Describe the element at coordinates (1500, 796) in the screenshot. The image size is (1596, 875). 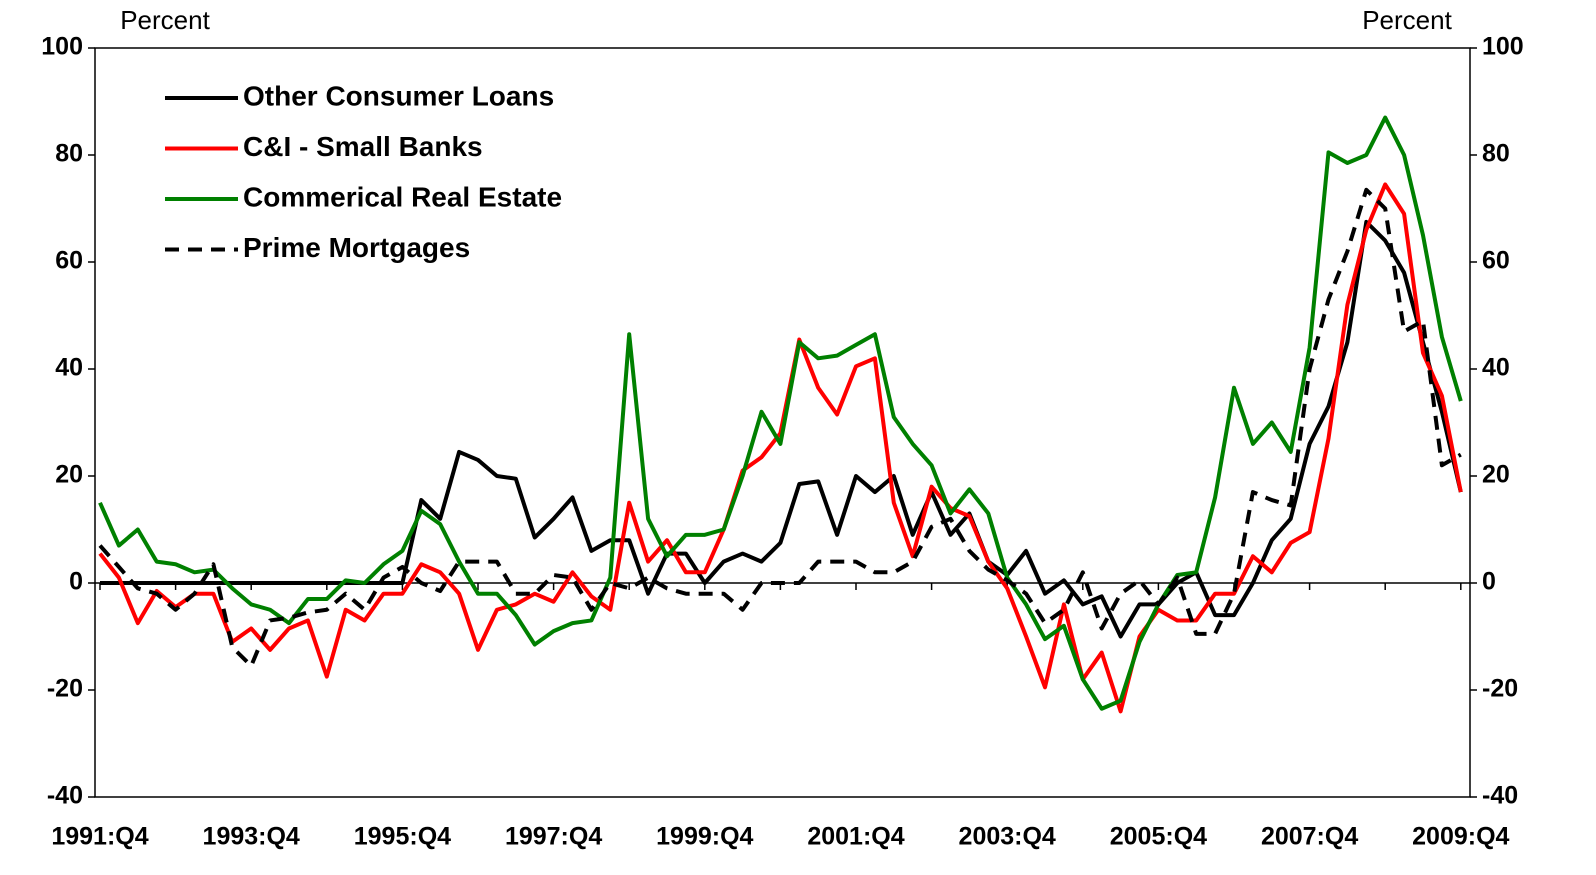
I see `y2-tick-label: -40` at that location.